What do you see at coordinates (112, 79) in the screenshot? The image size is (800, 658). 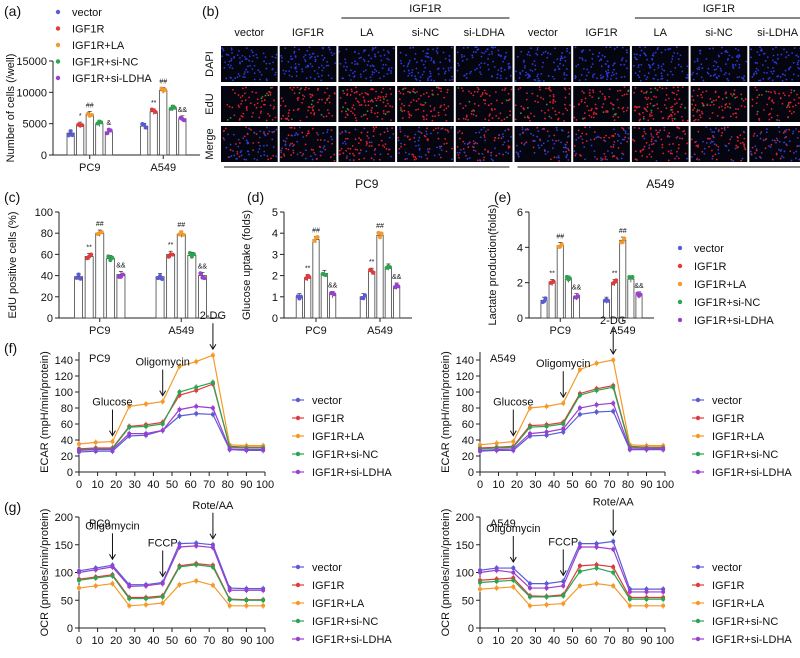 I see `legend-item: IGF1R+si-LDHA` at bounding box center [112, 79].